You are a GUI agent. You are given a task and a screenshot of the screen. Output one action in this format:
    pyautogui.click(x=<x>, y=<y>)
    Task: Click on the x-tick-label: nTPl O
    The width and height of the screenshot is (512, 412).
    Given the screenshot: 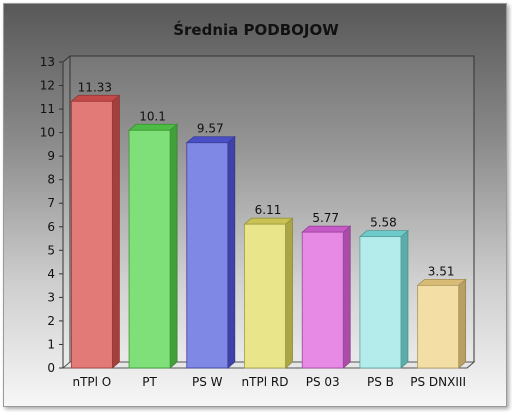 What is the action you would take?
    pyautogui.click(x=91, y=382)
    